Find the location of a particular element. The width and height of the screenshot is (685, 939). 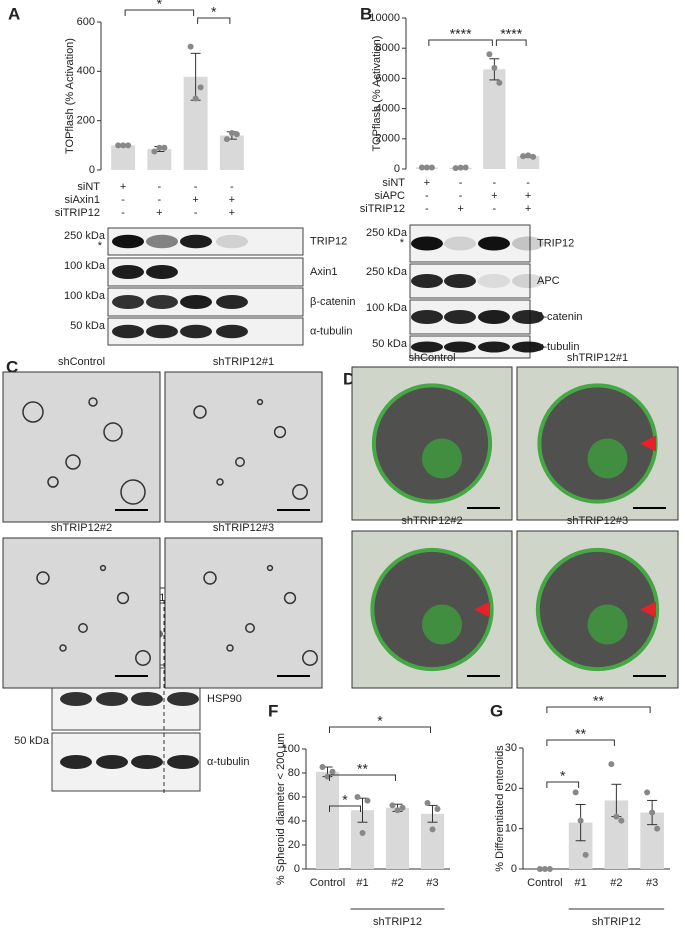

band-marker: * is located at coordinates (100, 246).